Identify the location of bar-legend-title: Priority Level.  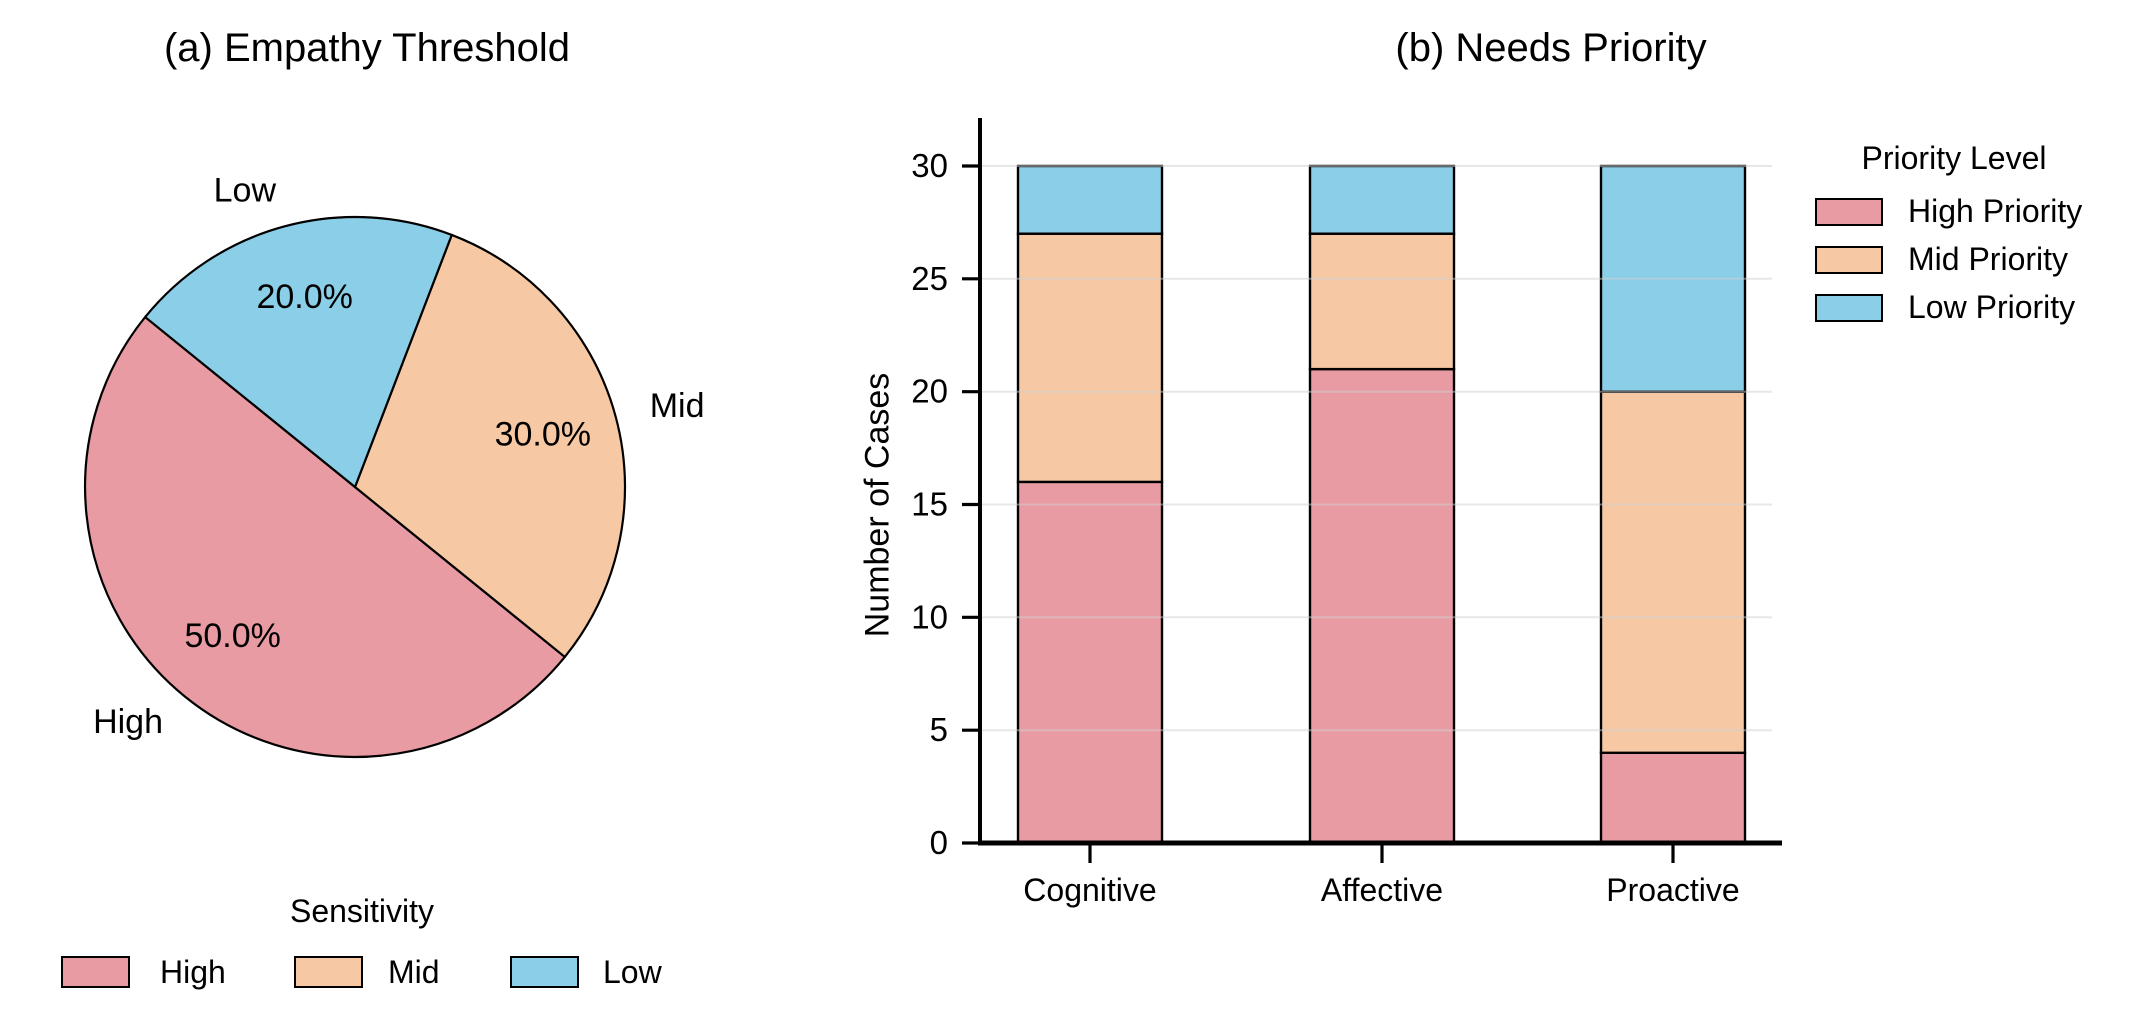
(1954, 158).